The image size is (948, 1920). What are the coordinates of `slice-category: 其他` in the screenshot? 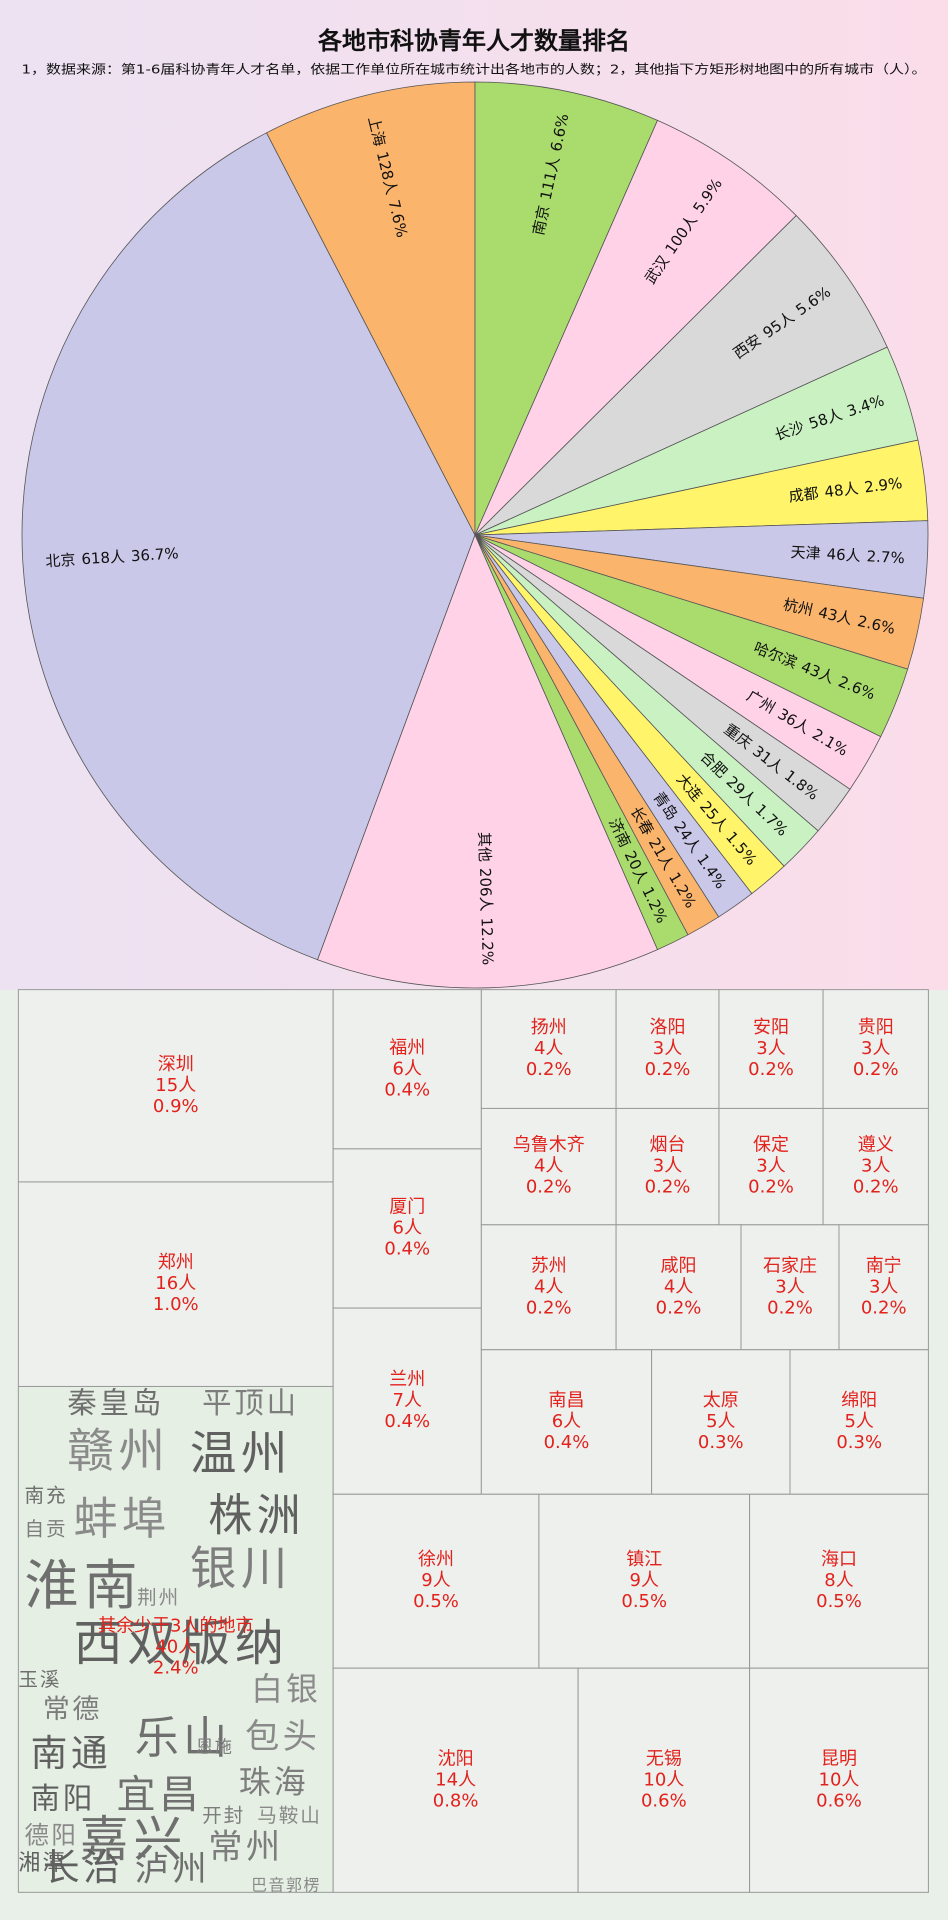 It's located at (484, 847).